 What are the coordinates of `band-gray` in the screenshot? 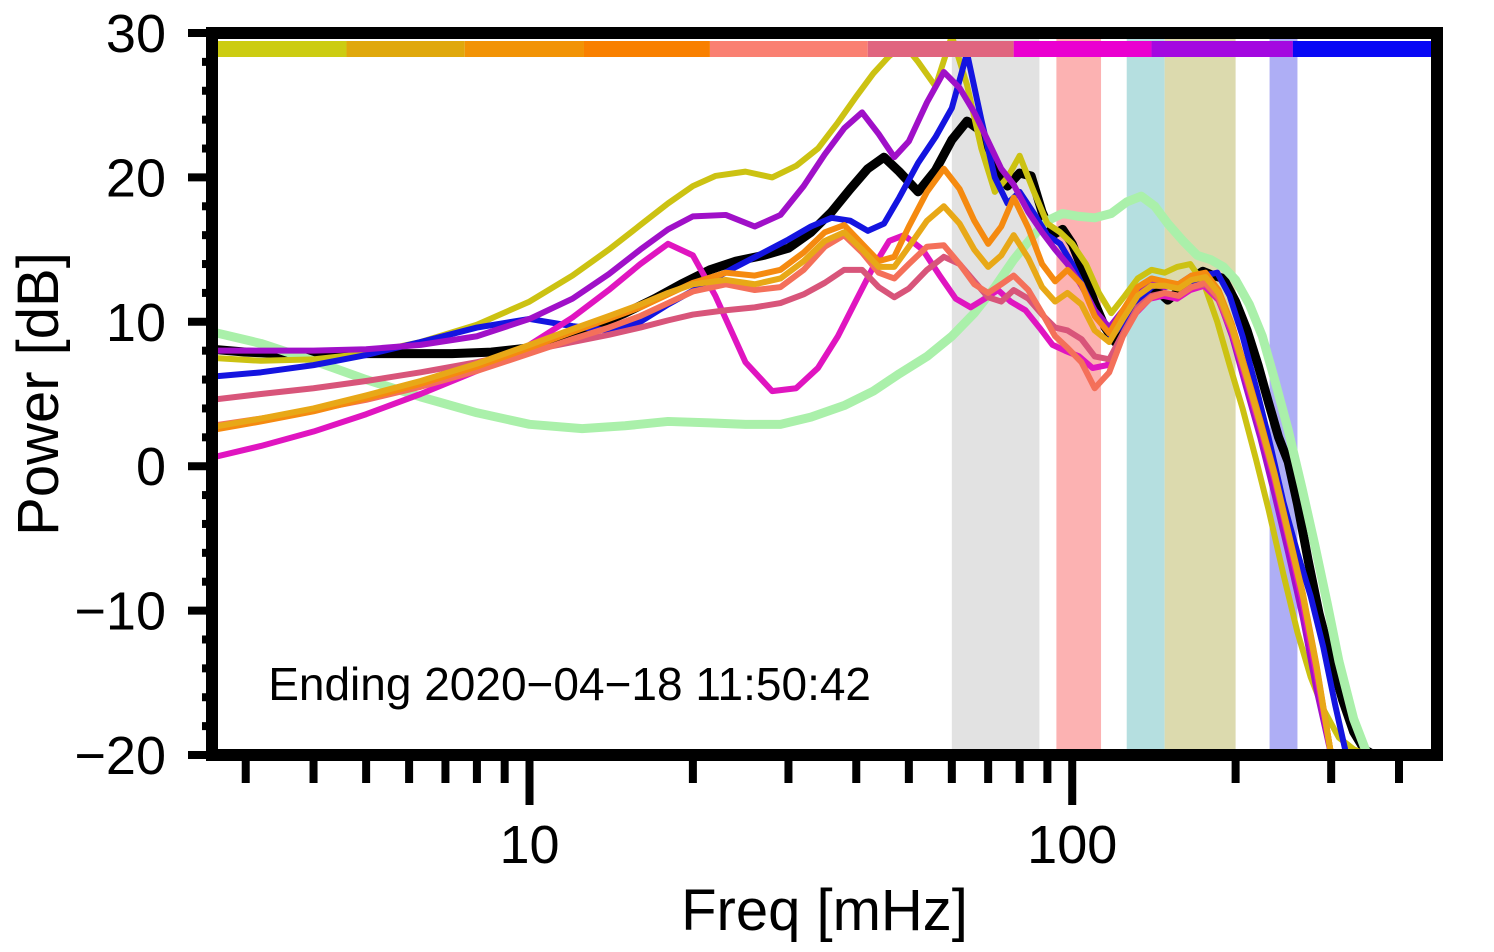 It's located at (995, 397).